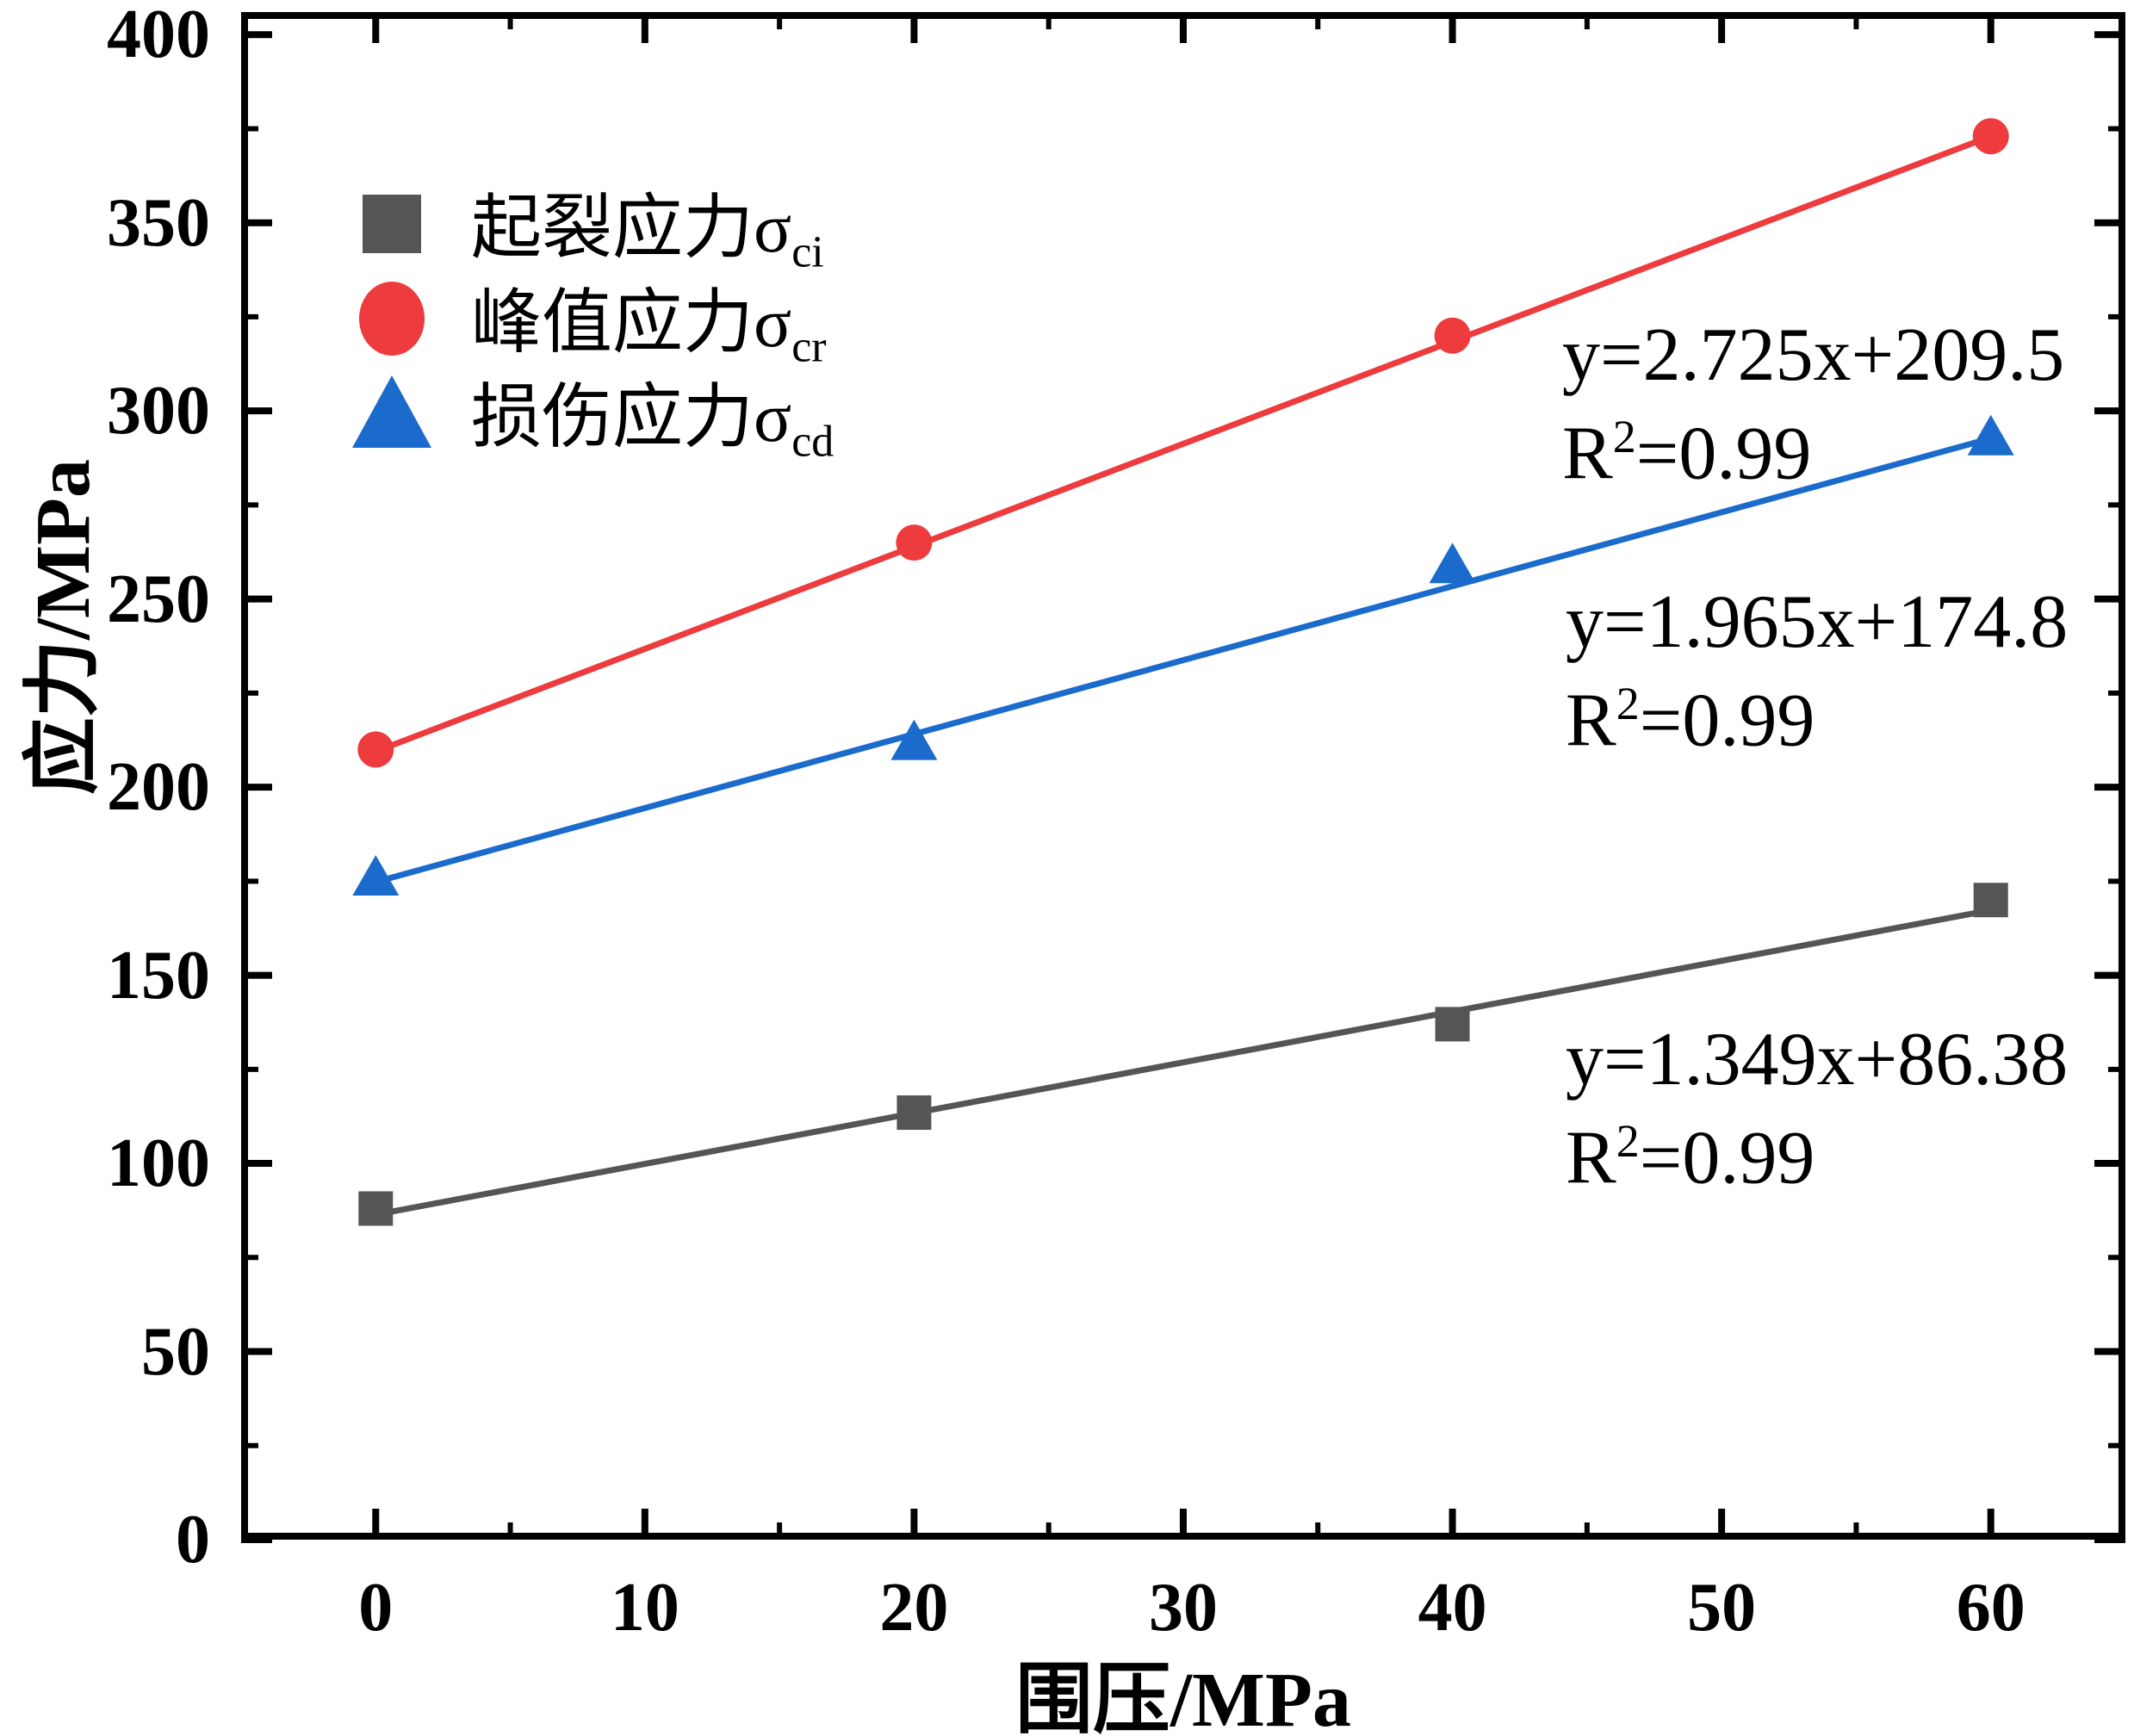 The width and height of the screenshot is (2134, 1736). I want to click on fit-equation-line: y=1.349x+86.38, so click(1817, 1060).